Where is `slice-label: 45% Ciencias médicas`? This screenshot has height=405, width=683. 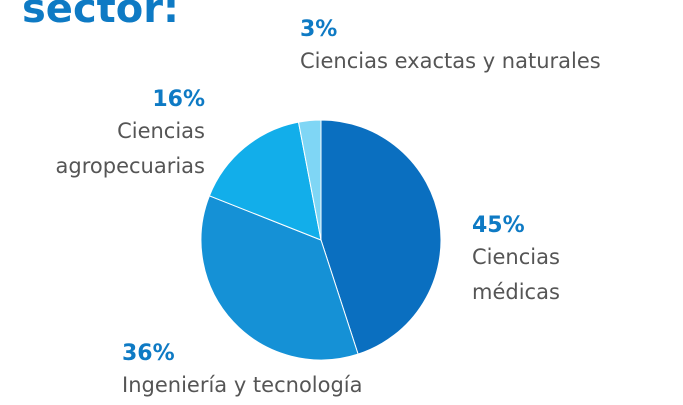
slice-label: 45% Ciencias médicas is located at coordinates (547, 261).